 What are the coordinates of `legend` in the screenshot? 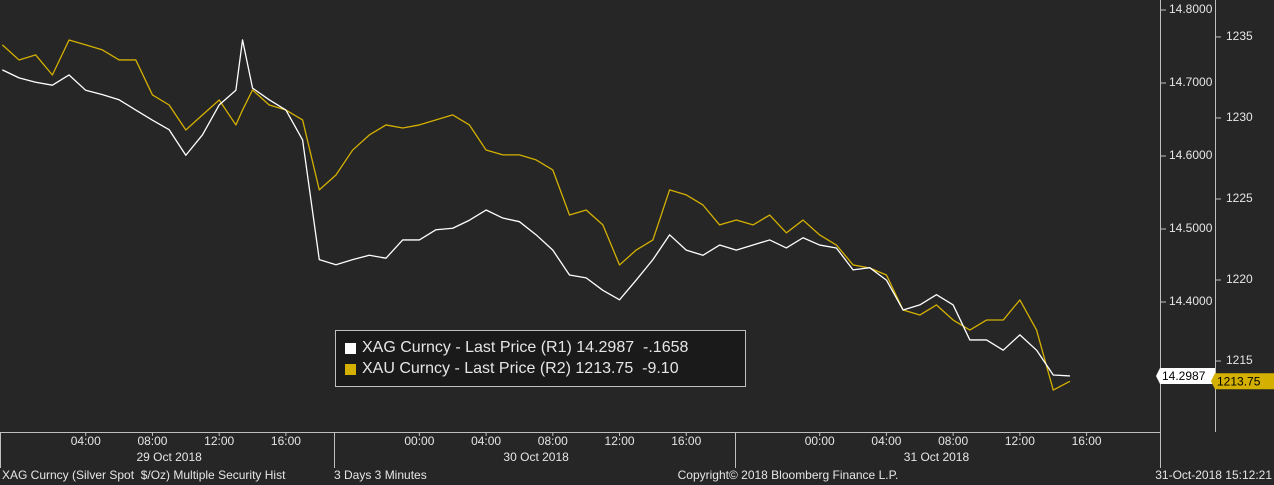 It's located at (540, 358).